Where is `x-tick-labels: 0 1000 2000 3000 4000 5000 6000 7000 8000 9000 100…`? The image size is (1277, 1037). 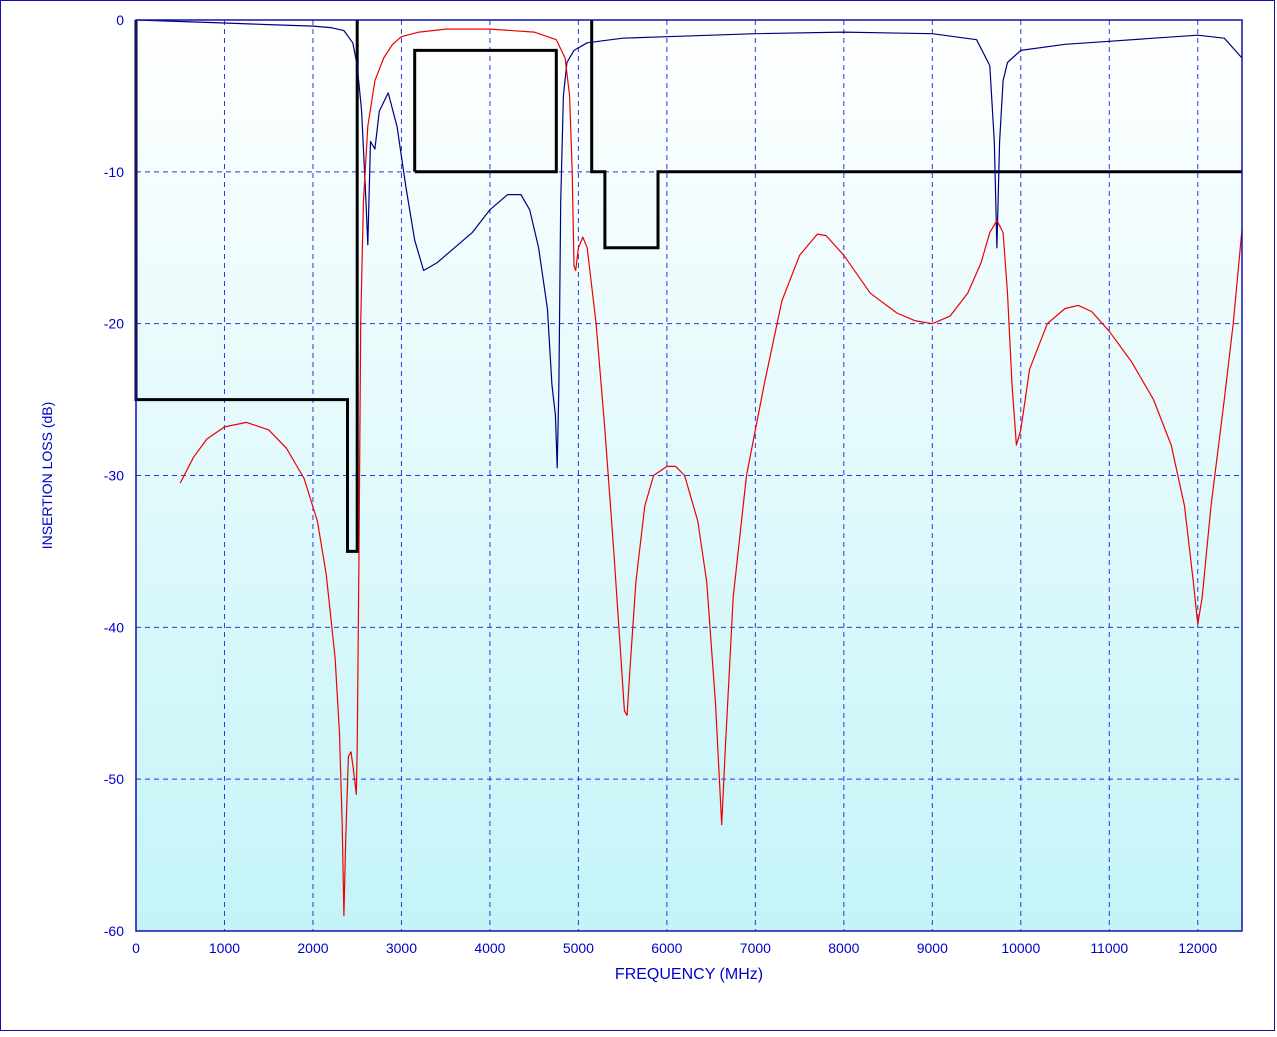 x-tick-labels: 0 1000 2000 3000 4000 5000 6000 7000 8000 9000 100… is located at coordinates (674, 948).